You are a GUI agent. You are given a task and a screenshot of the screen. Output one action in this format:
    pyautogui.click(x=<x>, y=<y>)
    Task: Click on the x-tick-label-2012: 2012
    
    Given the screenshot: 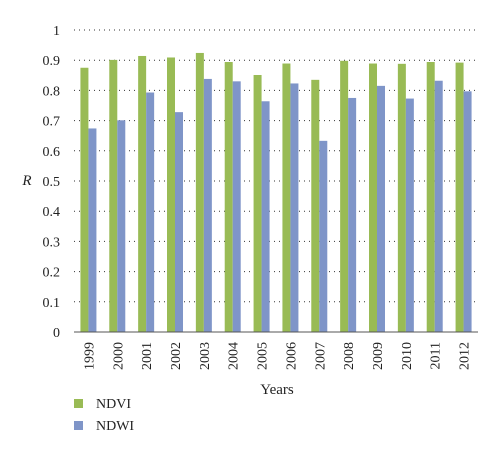 What is the action you would take?
    pyautogui.click(x=465, y=356)
    